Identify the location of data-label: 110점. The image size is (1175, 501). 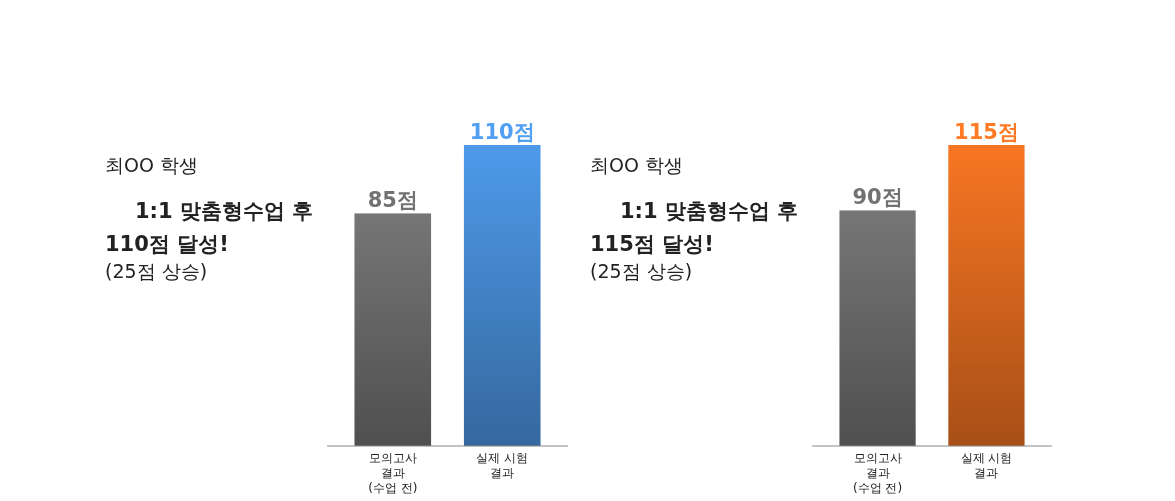
(502, 132).